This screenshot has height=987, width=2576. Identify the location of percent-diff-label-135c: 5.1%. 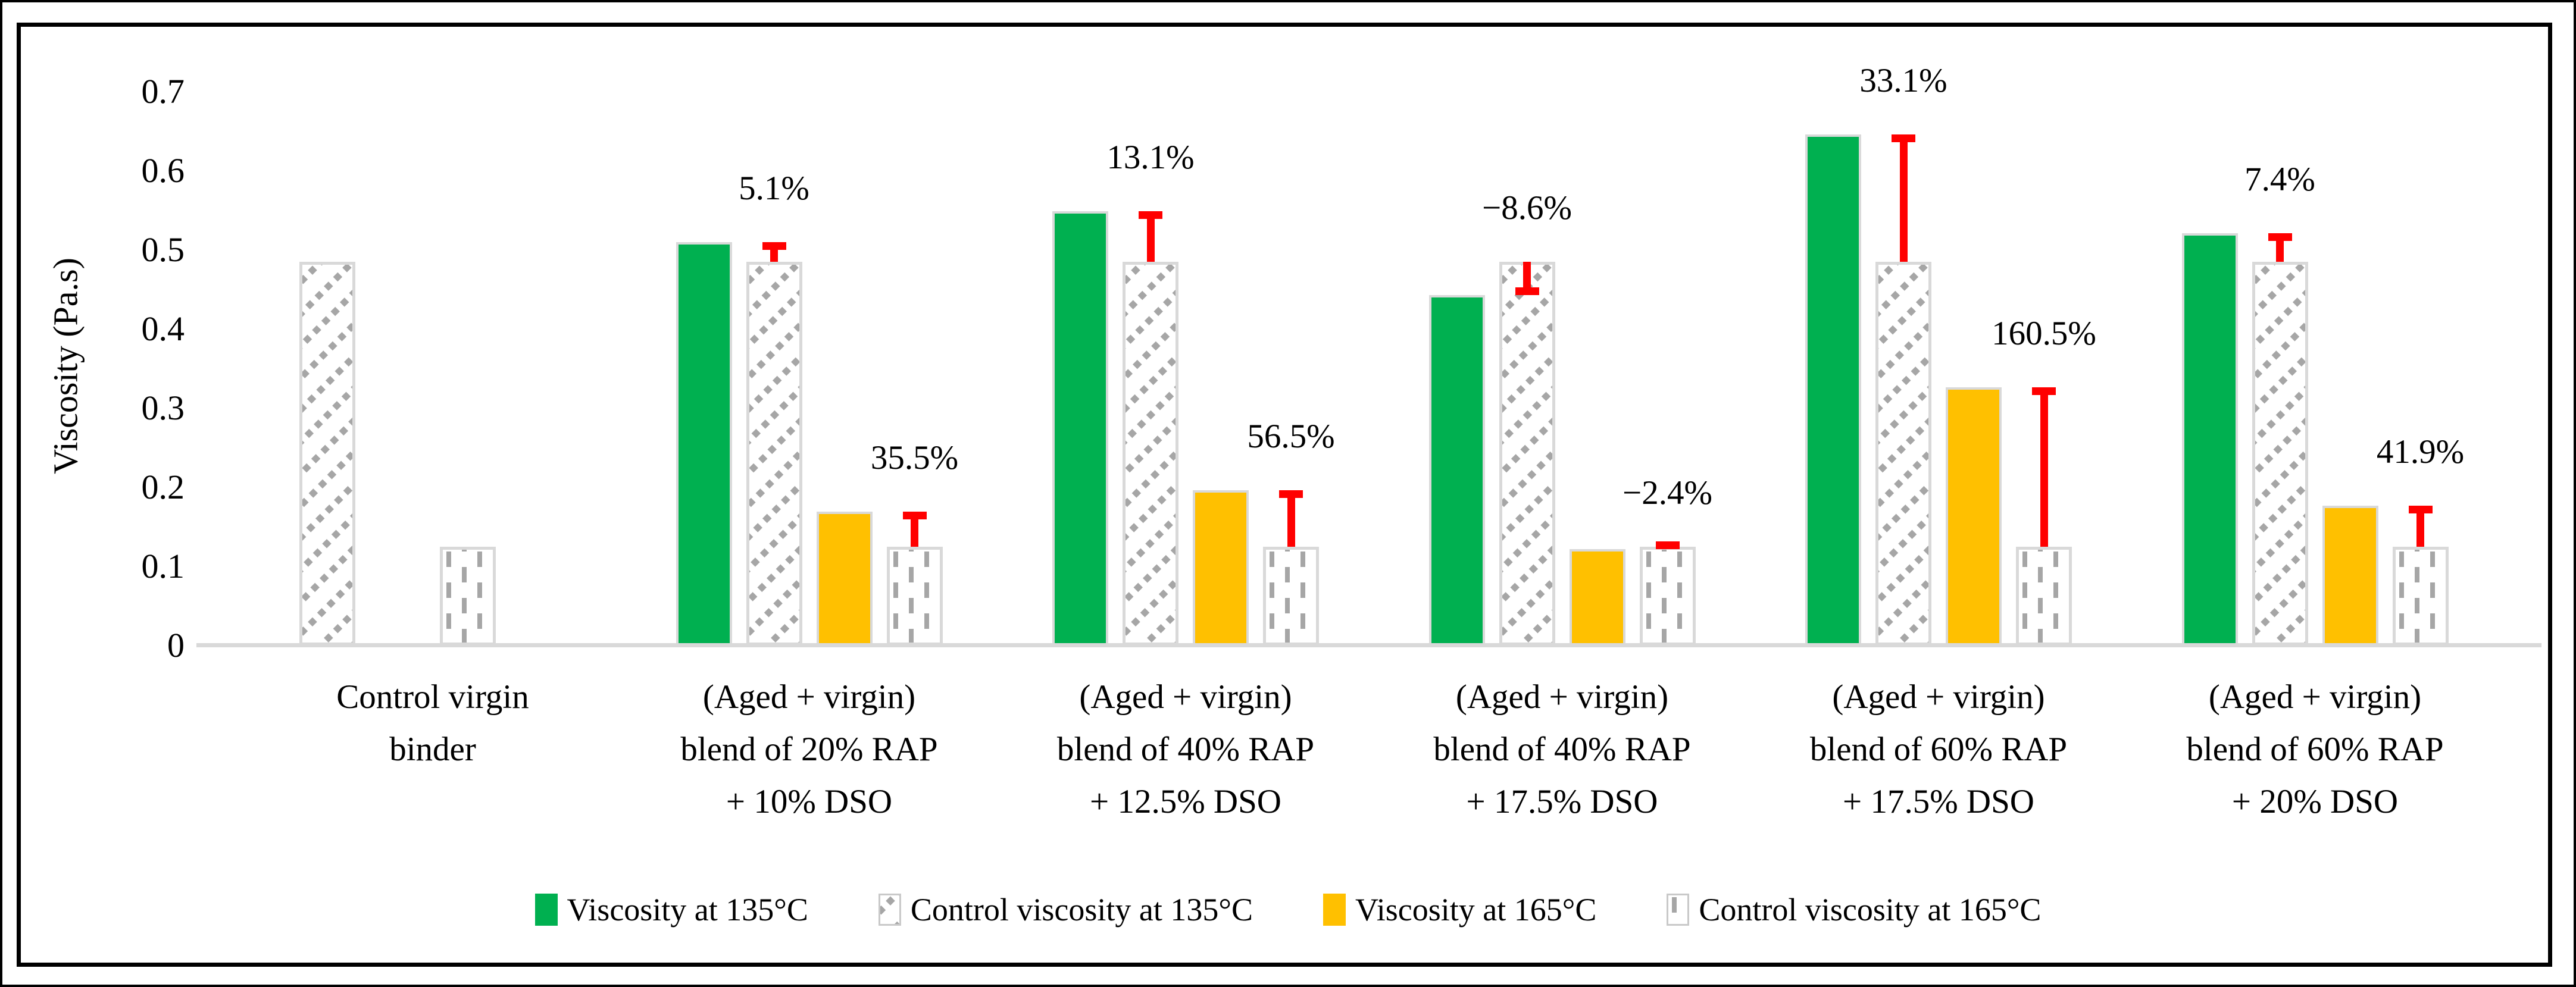
(774, 188).